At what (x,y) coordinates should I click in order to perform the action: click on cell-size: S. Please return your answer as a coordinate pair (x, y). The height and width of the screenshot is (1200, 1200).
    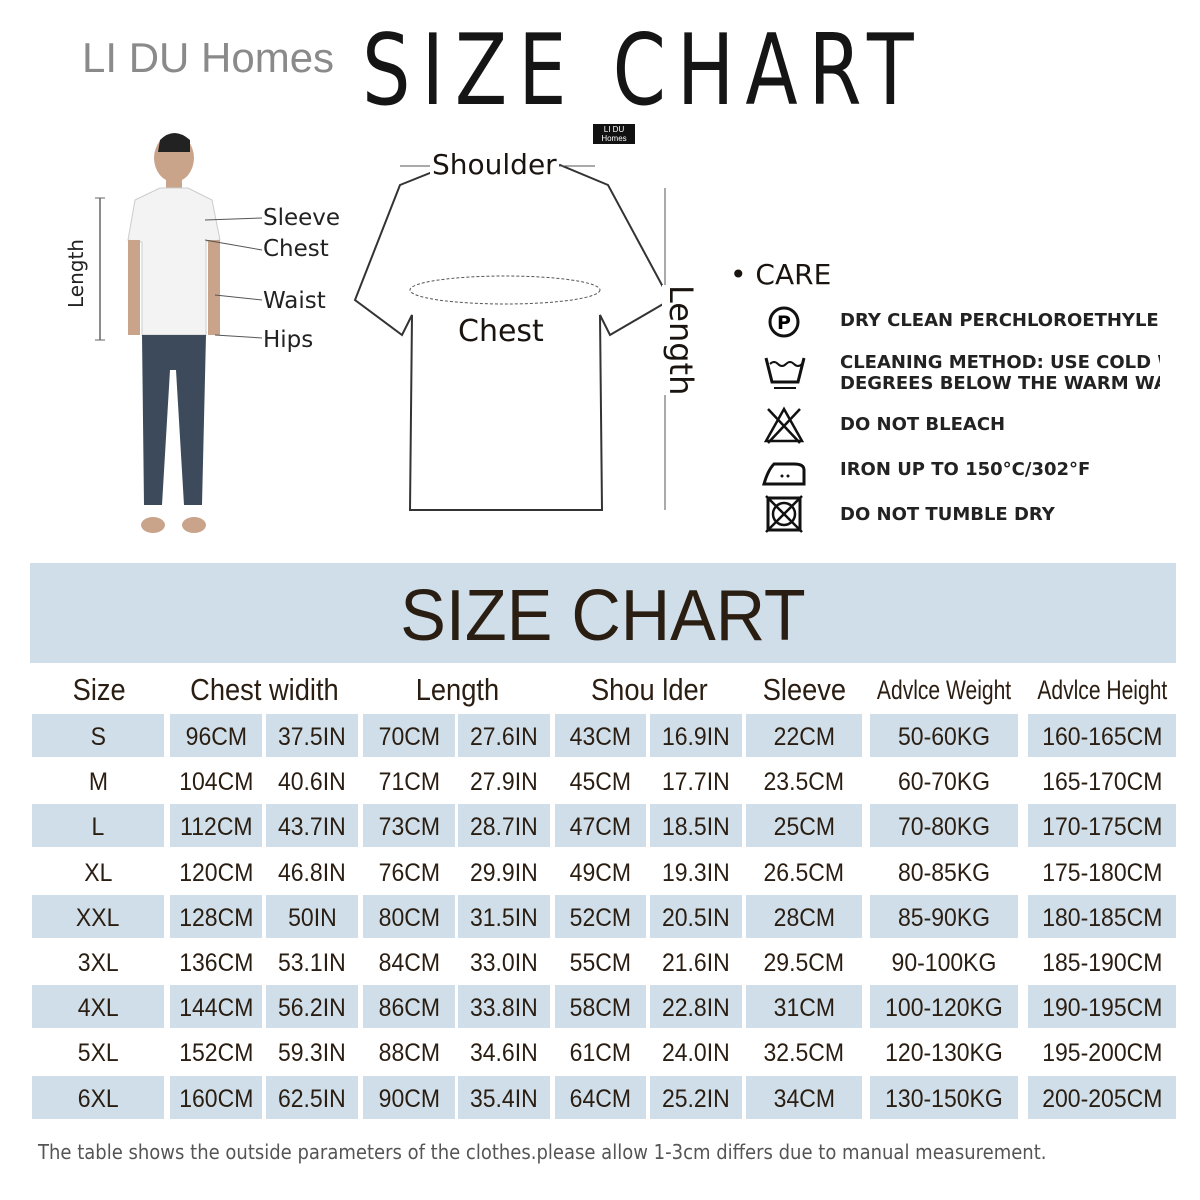
    Looking at the image, I should click on (98, 735).